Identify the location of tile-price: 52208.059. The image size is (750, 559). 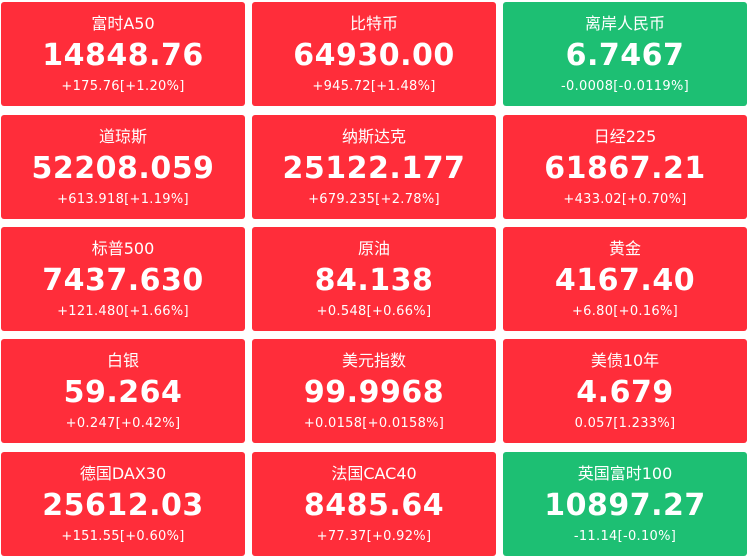
(123, 168).